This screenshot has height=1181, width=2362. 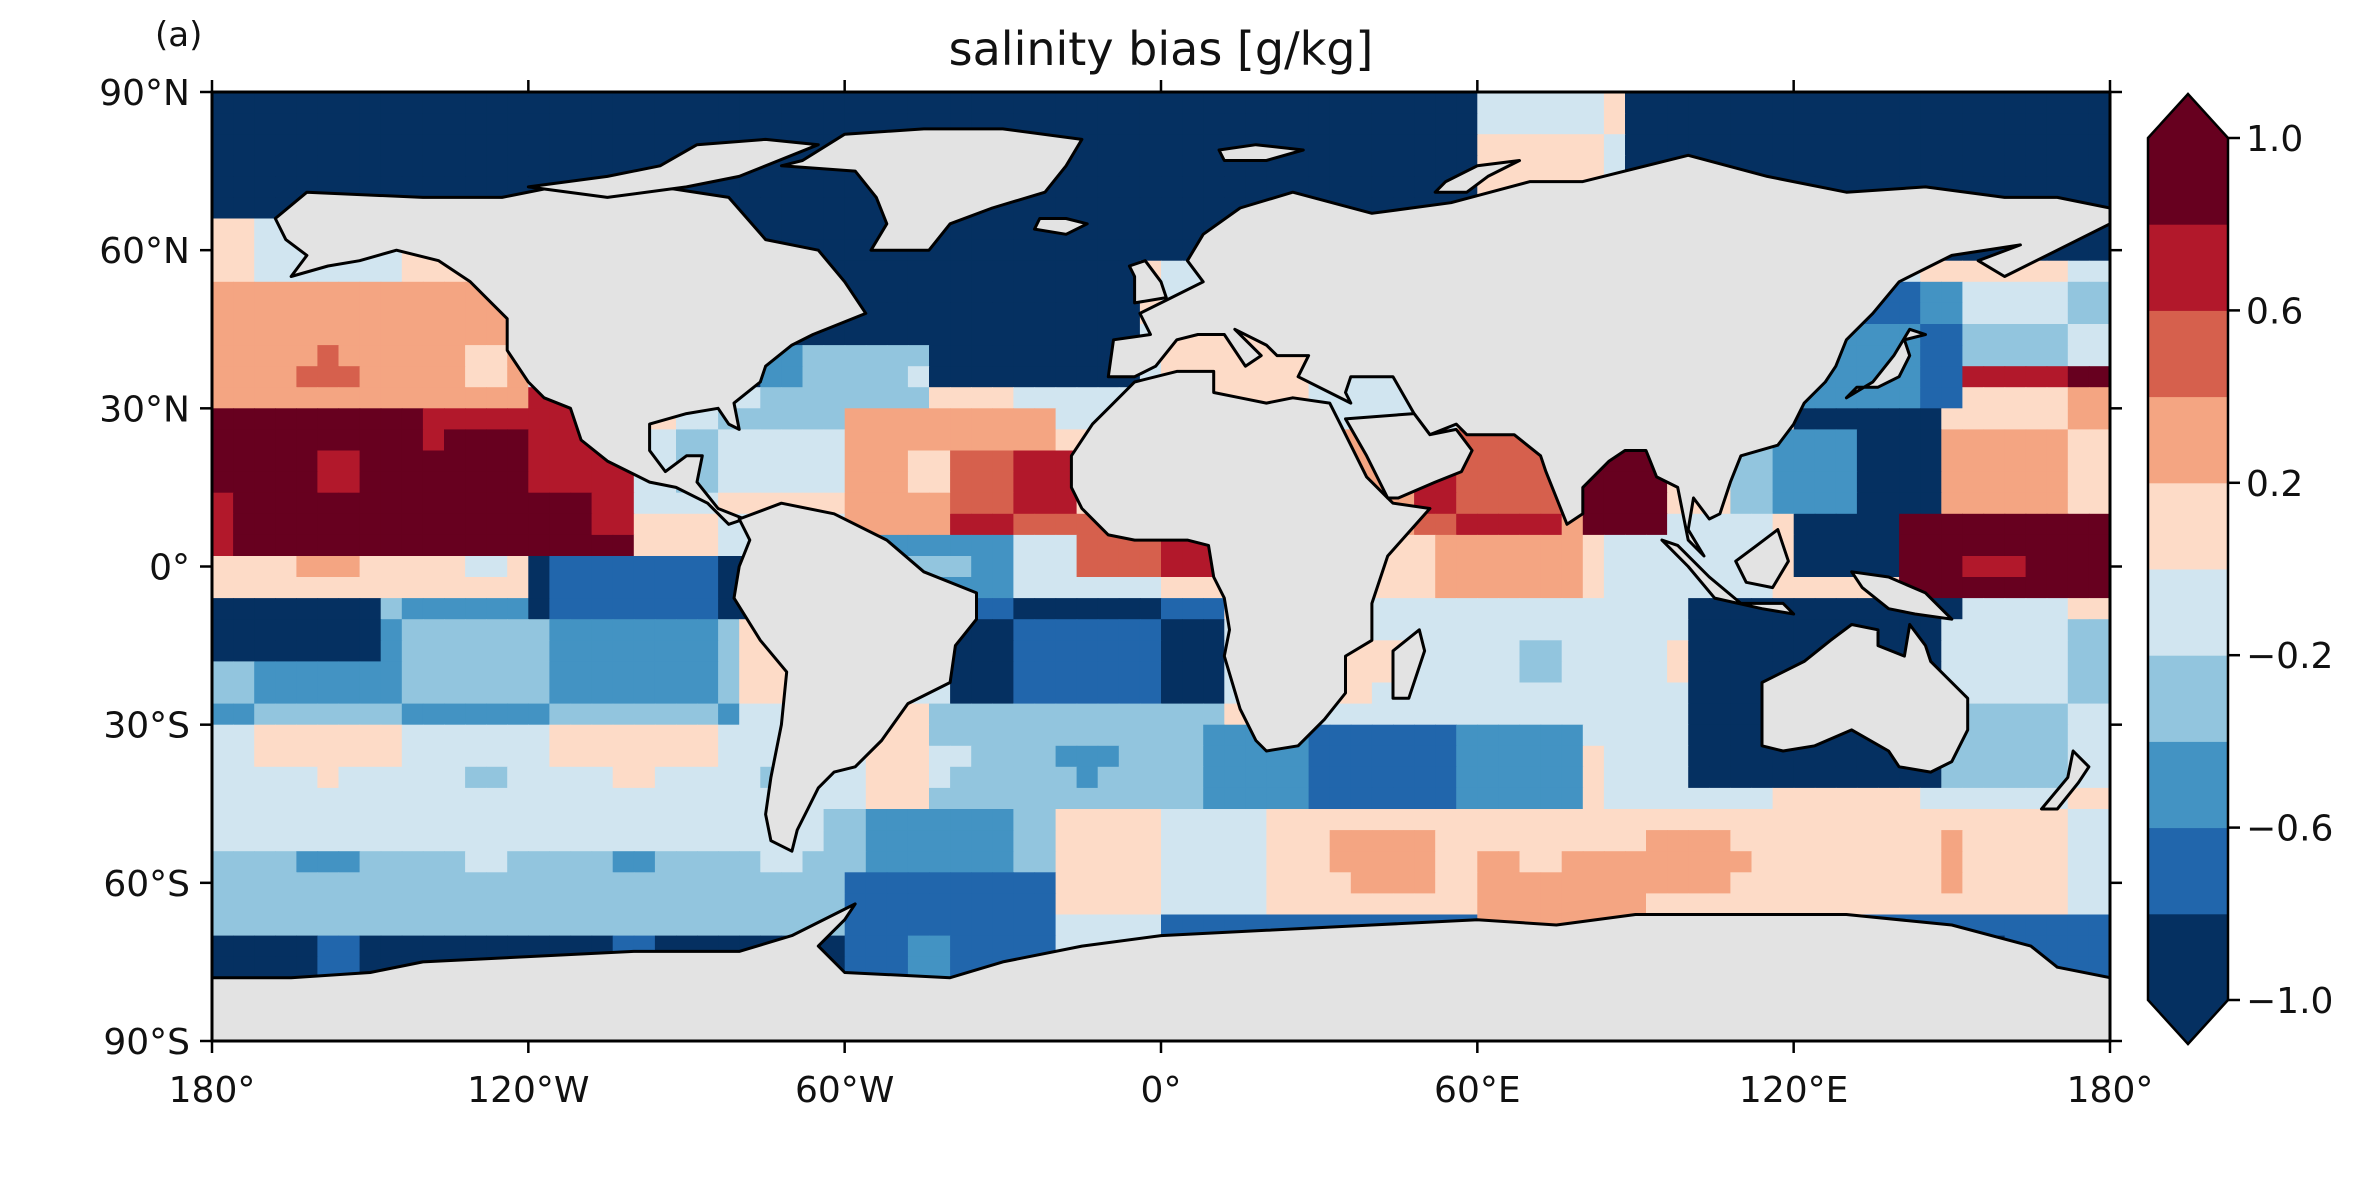 I want to click on colorbar-extend-max, so click(x=2188, y=116).